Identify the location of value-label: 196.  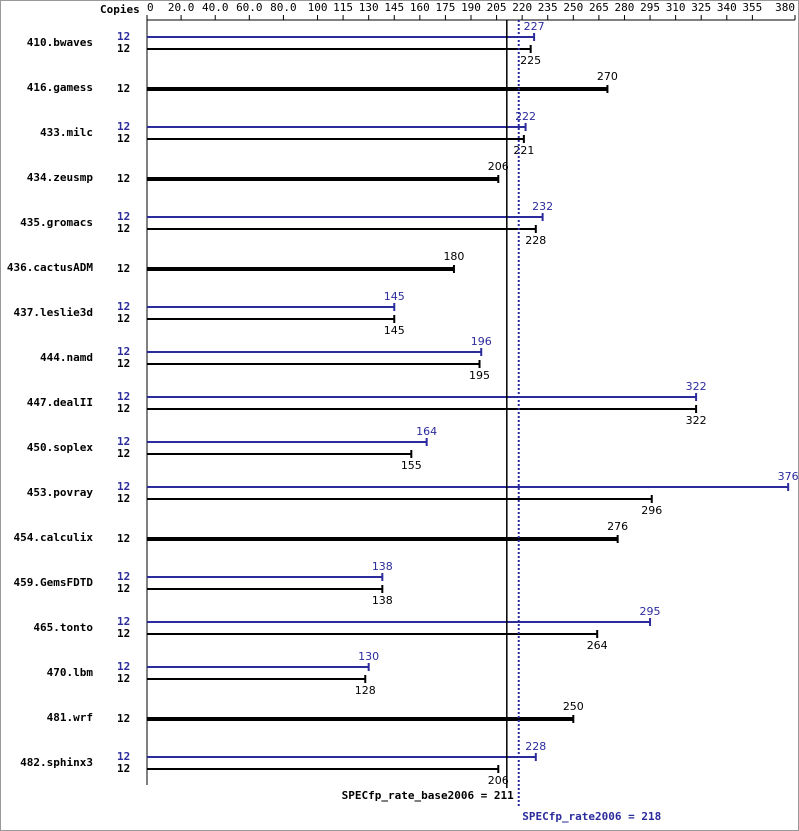
(481, 341).